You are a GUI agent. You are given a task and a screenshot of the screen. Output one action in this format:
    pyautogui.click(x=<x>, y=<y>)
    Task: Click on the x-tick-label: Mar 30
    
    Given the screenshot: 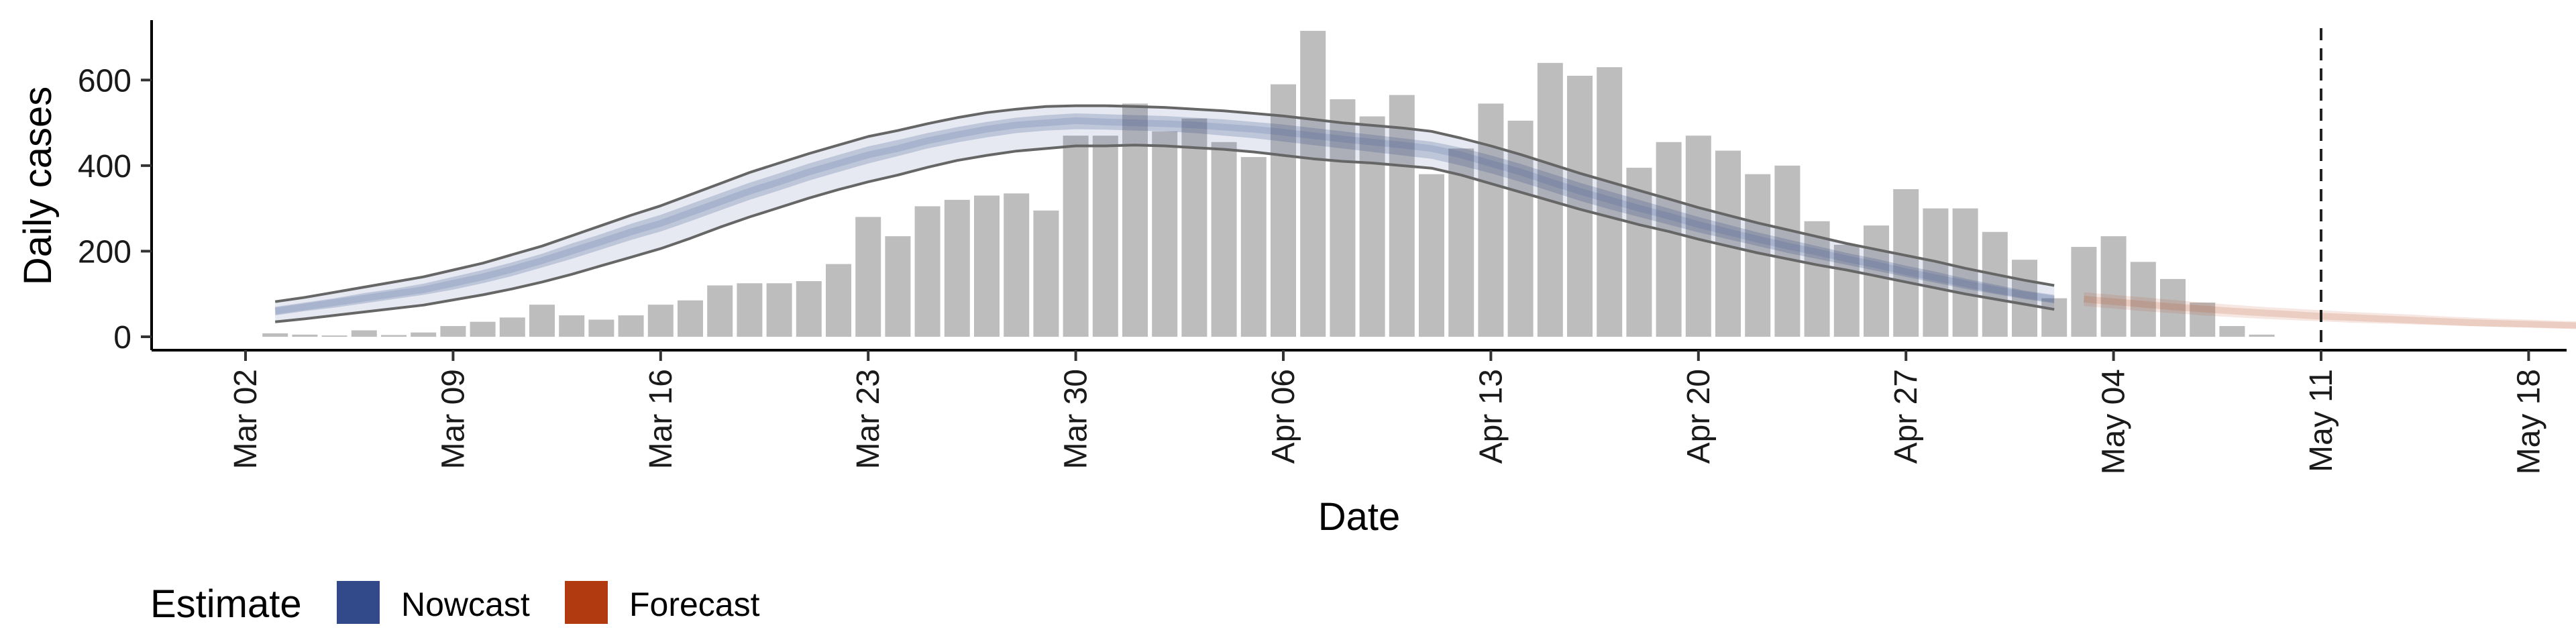 What is the action you would take?
    pyautogui.click(x=1076, y=419)
    